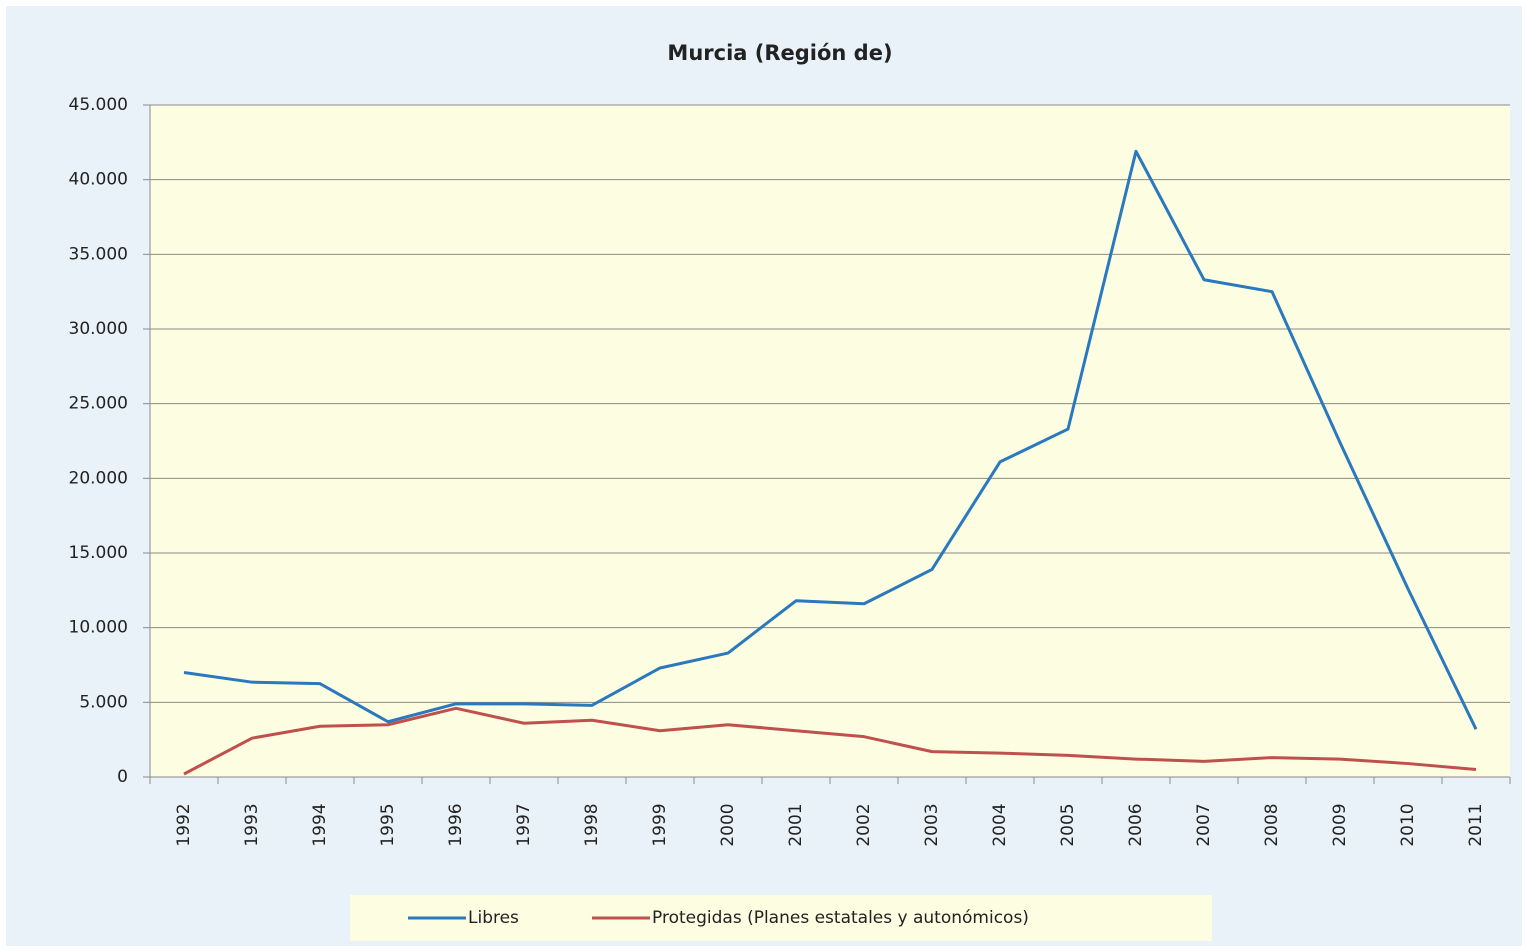 The width and height of the screenshot is (1528, 951). What do you see at coordinates (1136, 824) in the screenshot?
I see `x-tick-label: 2006` at bounding box center [1136, 824].